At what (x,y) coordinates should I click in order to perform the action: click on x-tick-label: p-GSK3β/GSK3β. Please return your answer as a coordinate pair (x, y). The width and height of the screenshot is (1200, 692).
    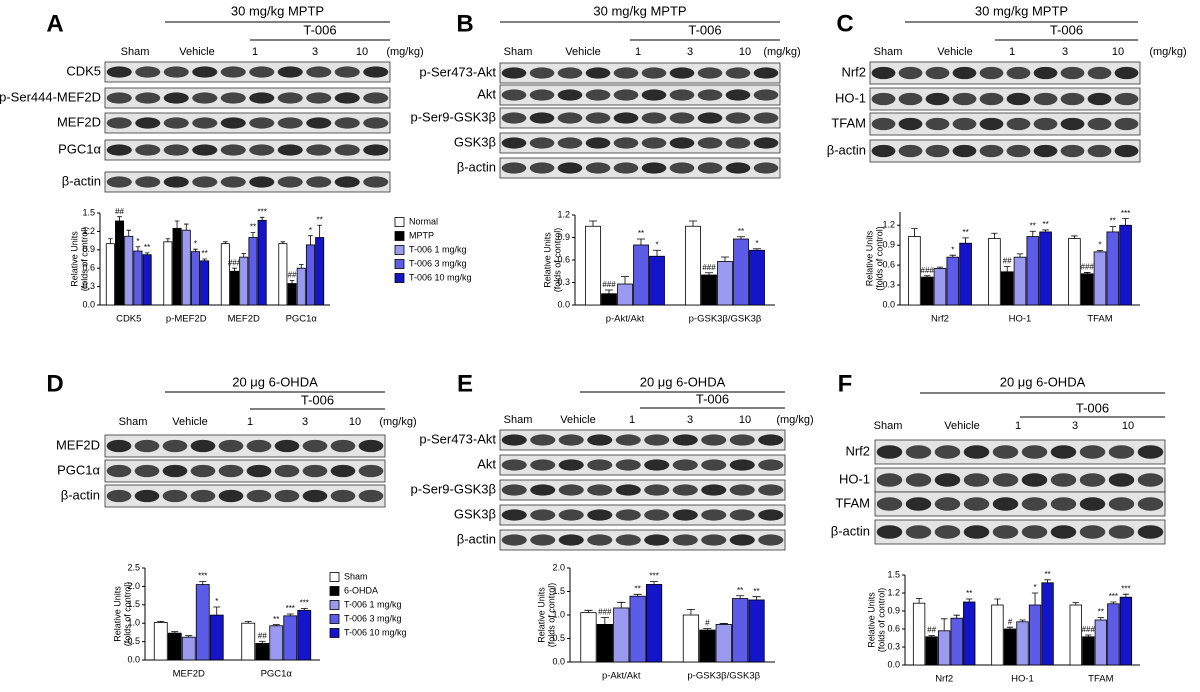
    Looking at the image, I should click on (723, 676).